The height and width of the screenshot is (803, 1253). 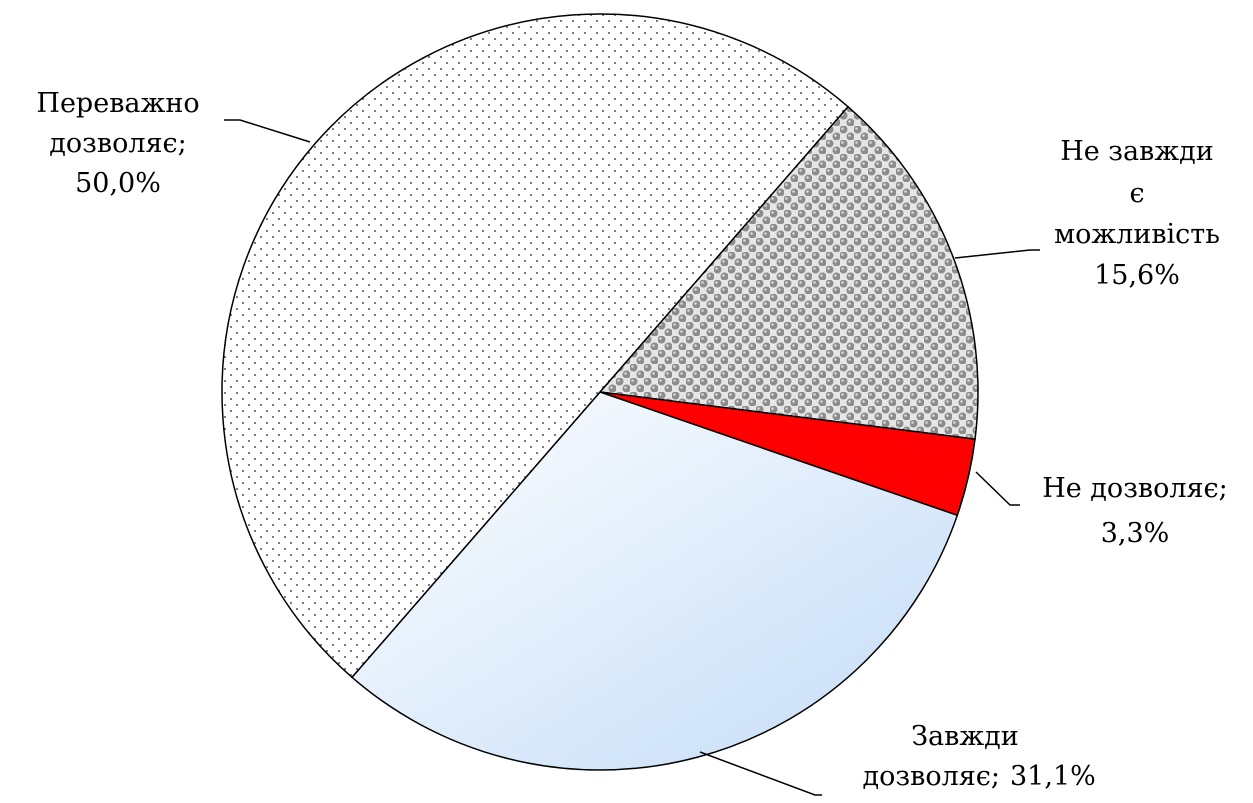 I want to click on value-label: 15,6%, so click(x=1137, y=275).